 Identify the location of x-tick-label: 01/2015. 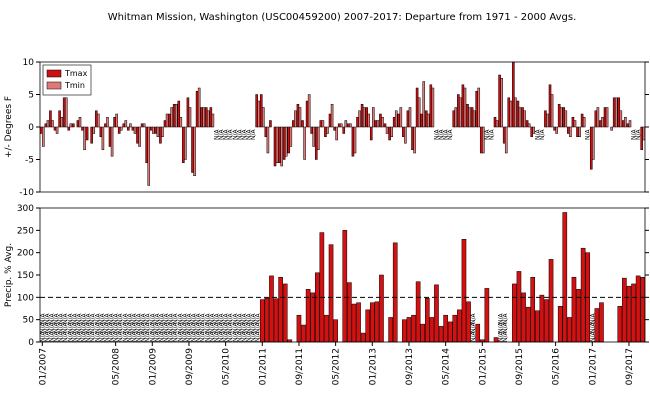
(483, 366).